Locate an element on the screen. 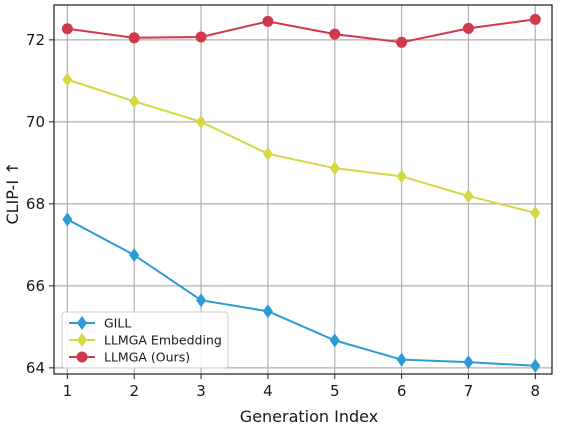 The image size is (566, 429). legend-item-gill: GILL is located at coordinates (100, 323).